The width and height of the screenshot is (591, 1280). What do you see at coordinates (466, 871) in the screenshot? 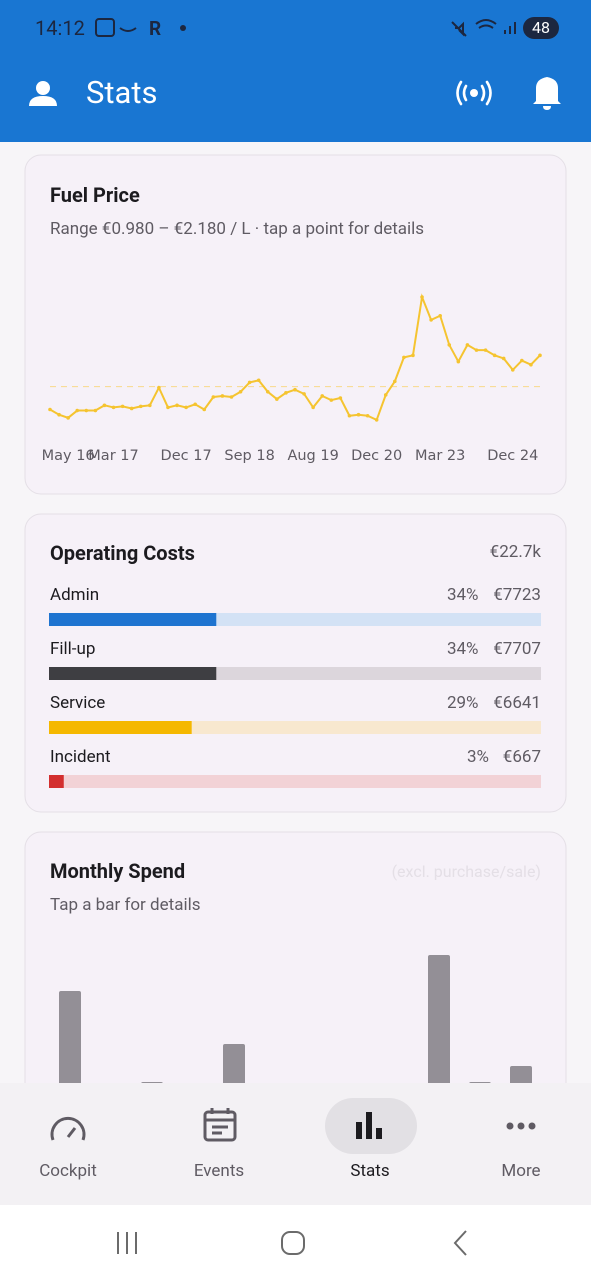
I see `card-note: (excl. purchase/sale)` at bounding box center [466, 871].